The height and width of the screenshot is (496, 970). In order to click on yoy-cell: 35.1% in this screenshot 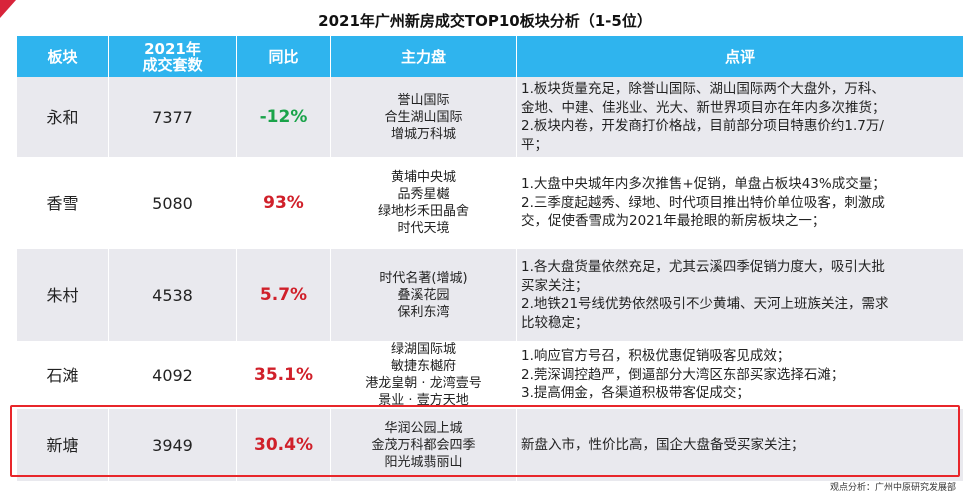, I will do `click(283, 375)`.